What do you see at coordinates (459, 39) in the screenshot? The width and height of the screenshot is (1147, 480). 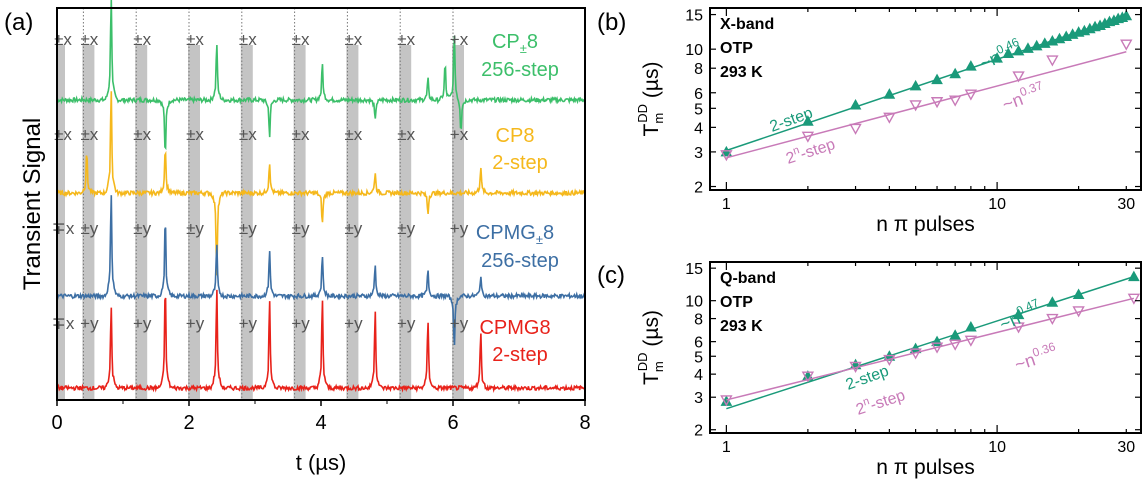 I see `phase-label: +x` at bounding box center [459, 39].